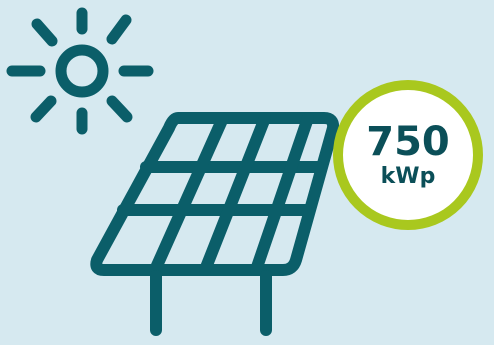  I want to click on sun-icon, so click(80, 71).